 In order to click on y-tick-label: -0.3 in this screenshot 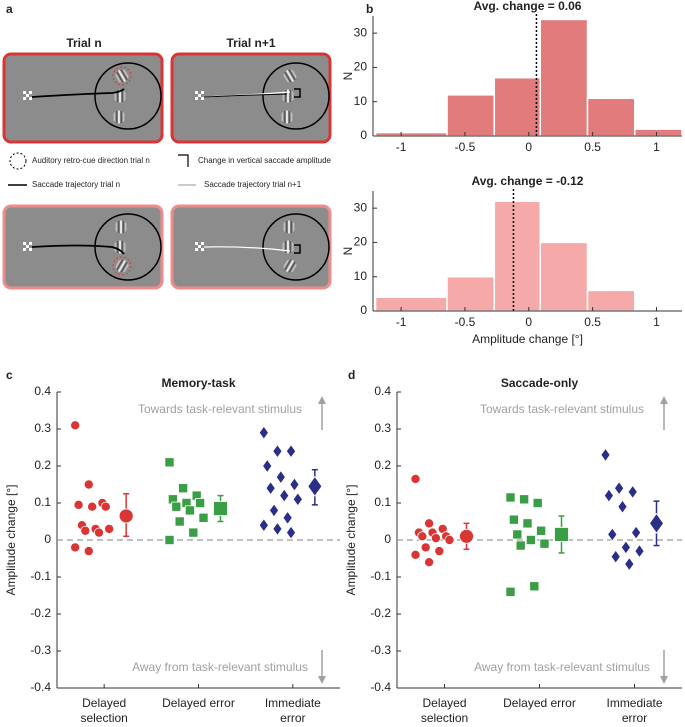, I will do `click(40, 650)`.